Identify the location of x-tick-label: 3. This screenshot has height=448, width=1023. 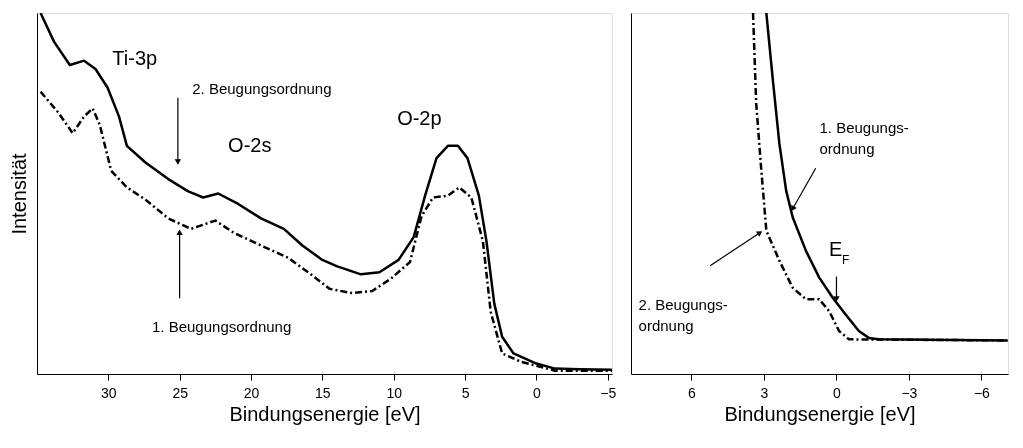
(764, 392).